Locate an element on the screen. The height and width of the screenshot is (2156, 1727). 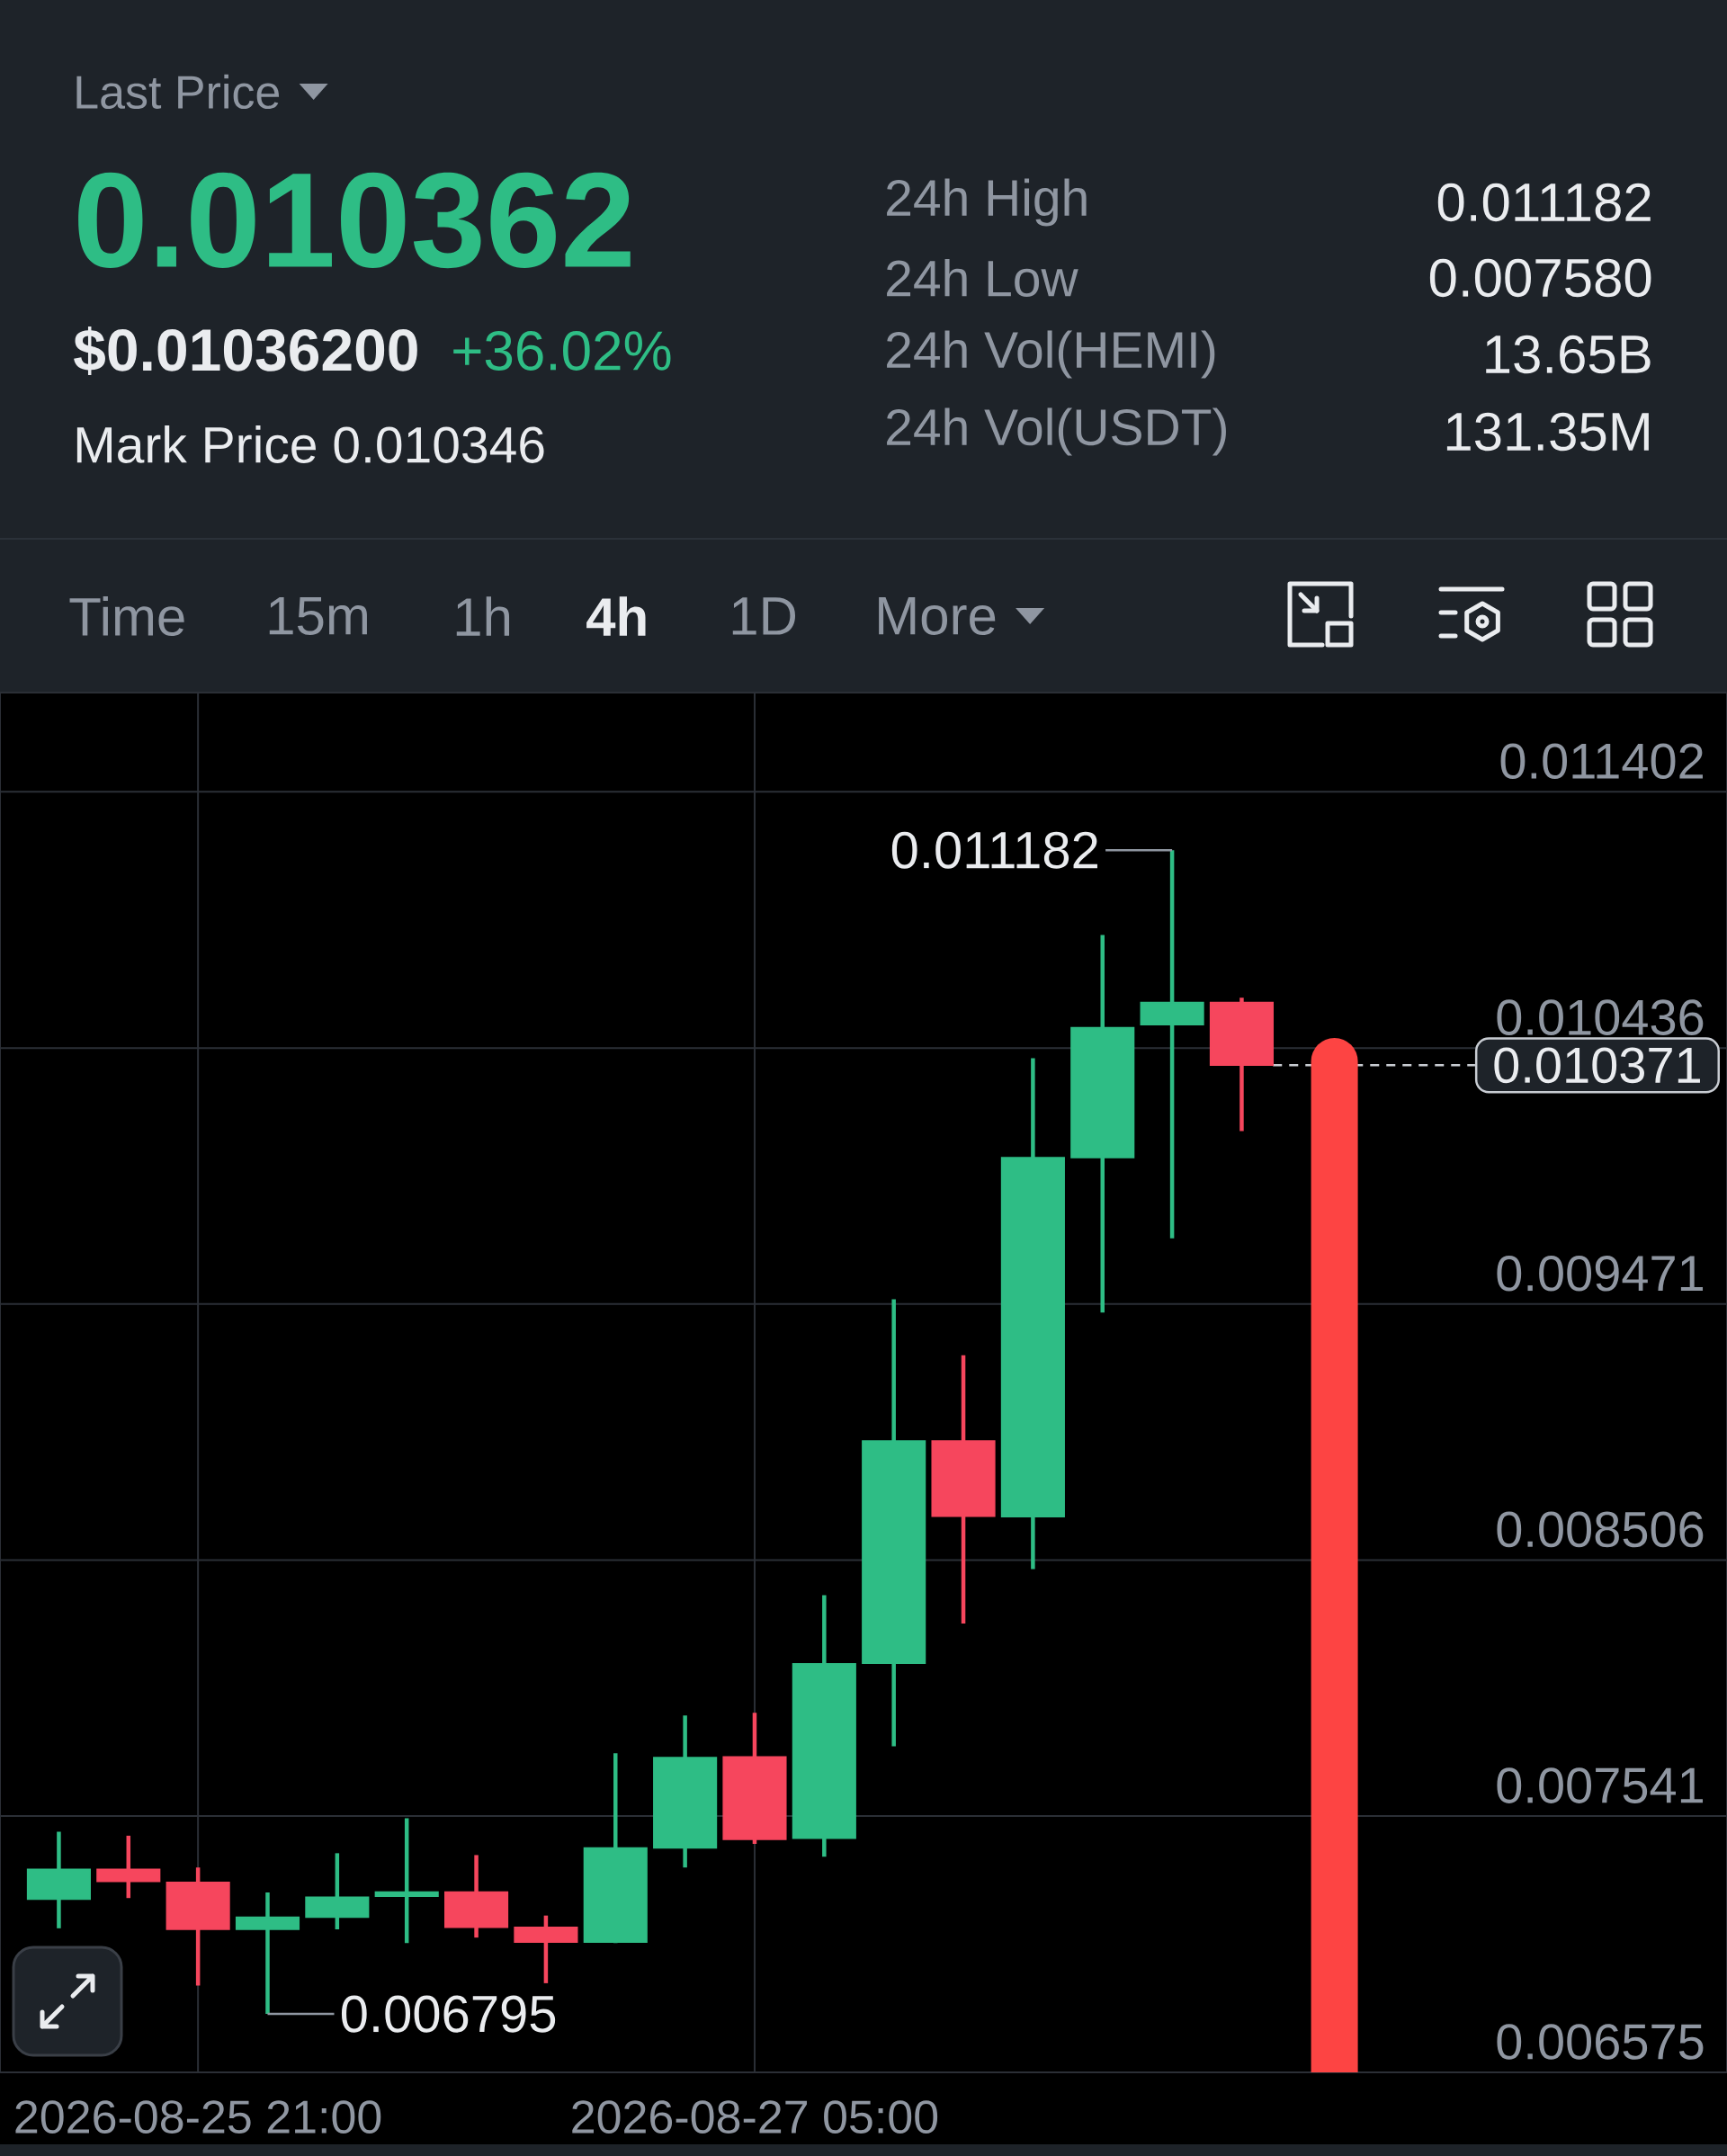
y-tick-label: 0.011402 is located at coordinates (1602, 761).